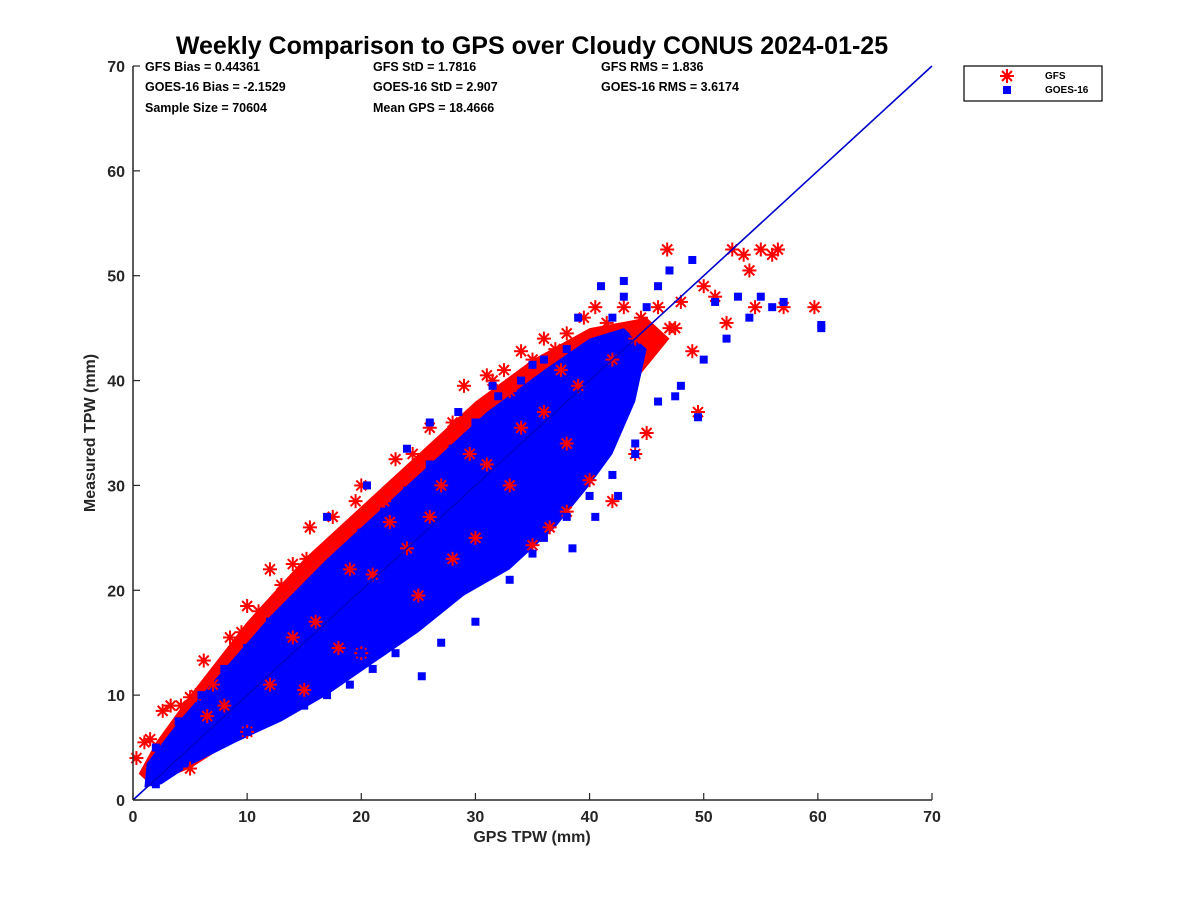 This screenshot has height=900, width=1200. Describe the element at coordinates (433, 108) in the screenshot. I see `stat-mean-gps: Mean GPS = 18.4666` at that location.